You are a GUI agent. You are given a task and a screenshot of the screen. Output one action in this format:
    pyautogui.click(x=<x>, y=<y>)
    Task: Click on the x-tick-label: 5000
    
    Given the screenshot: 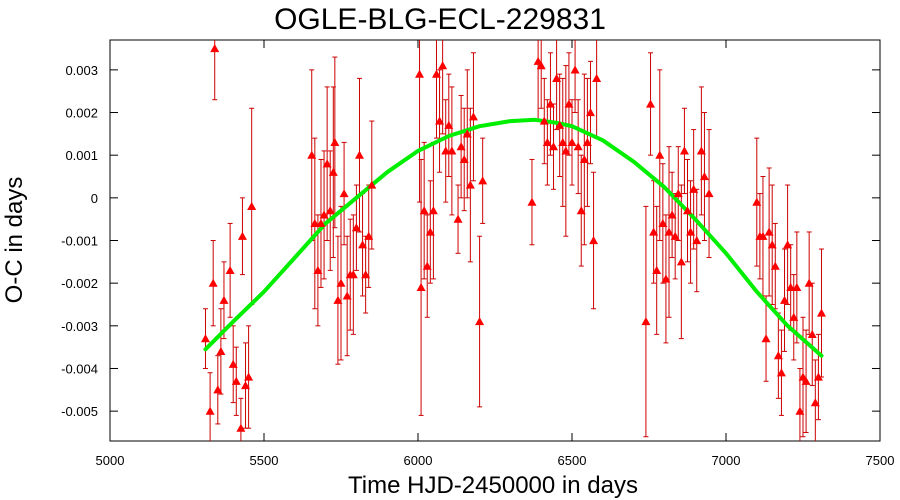 What is the action you would take?
    pyautogui.click(x=110, y=460)
    